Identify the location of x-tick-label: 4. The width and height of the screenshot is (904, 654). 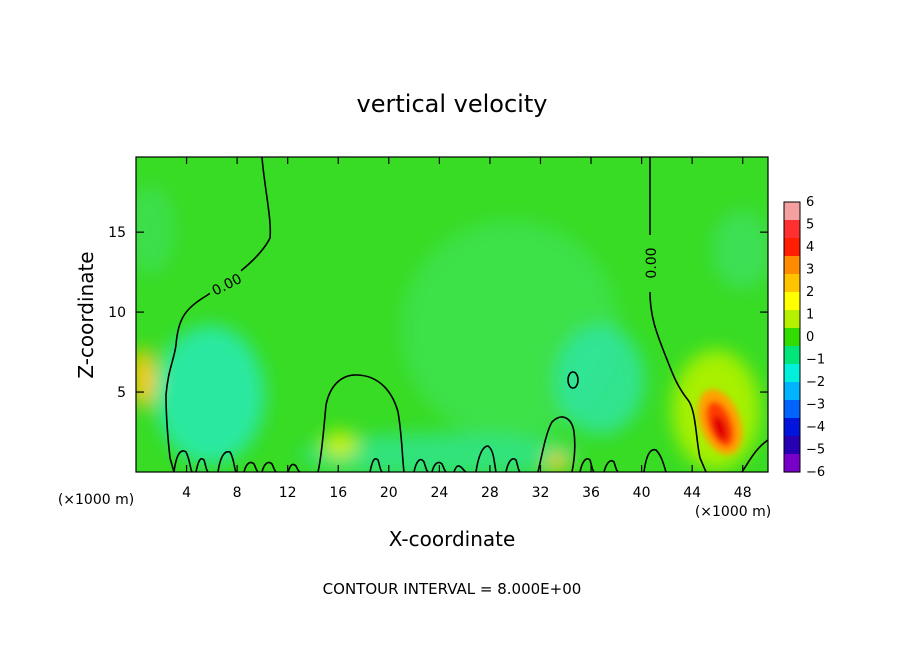
(186, 493).